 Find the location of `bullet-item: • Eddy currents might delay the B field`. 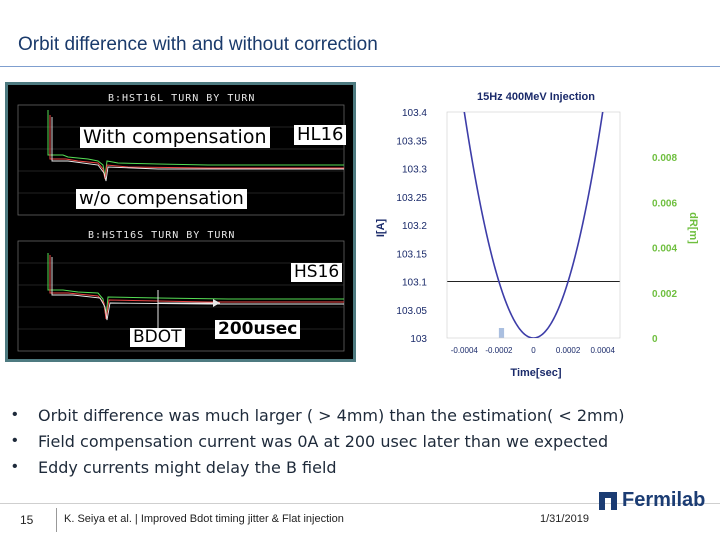

bullet-item: • Eddy currents might delay the B field is located at coordinates (174, 467).